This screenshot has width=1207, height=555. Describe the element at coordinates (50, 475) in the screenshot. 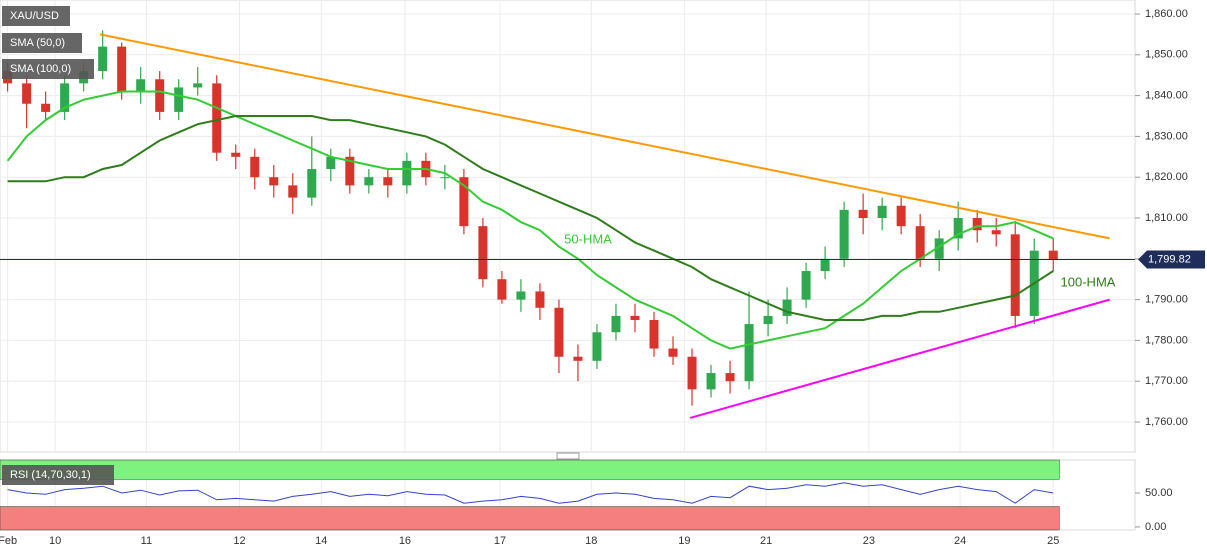

I see `legend-label: RSI (14,70,30,1)` at that location.